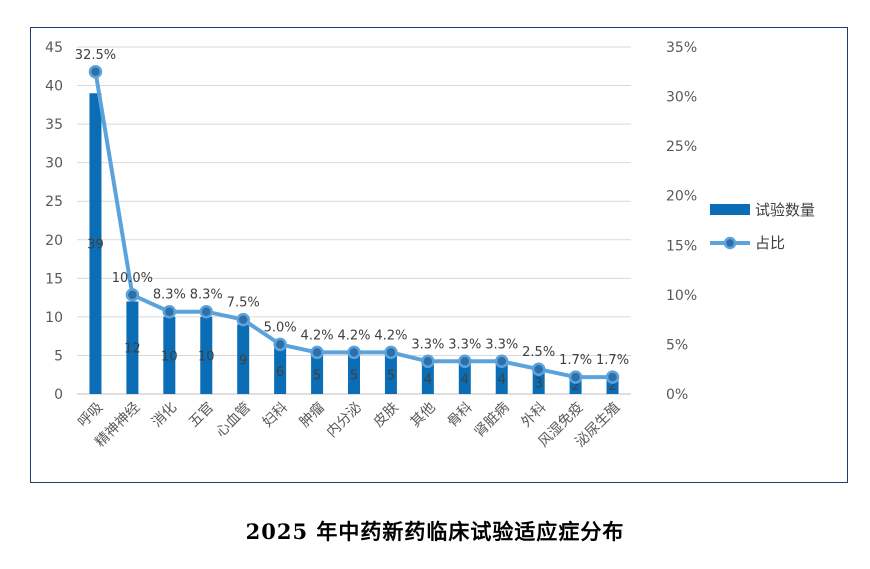 The width and height of the screenshot is (870, 569). Describe the element at coordinates (58, 395) in the screenshot. I see `left-axis-tick-label: 0` at that location.